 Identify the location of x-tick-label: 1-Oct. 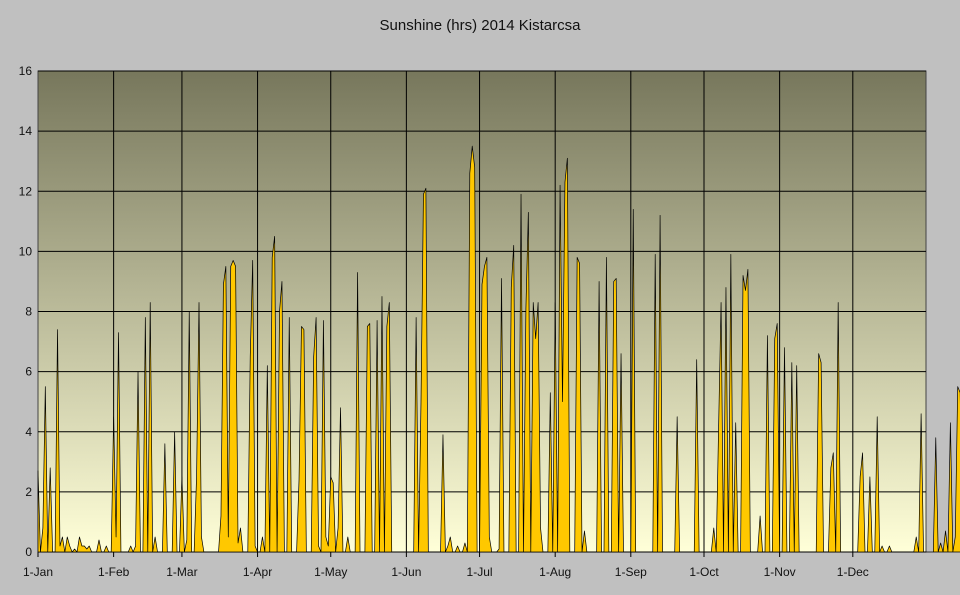
(704, 572).